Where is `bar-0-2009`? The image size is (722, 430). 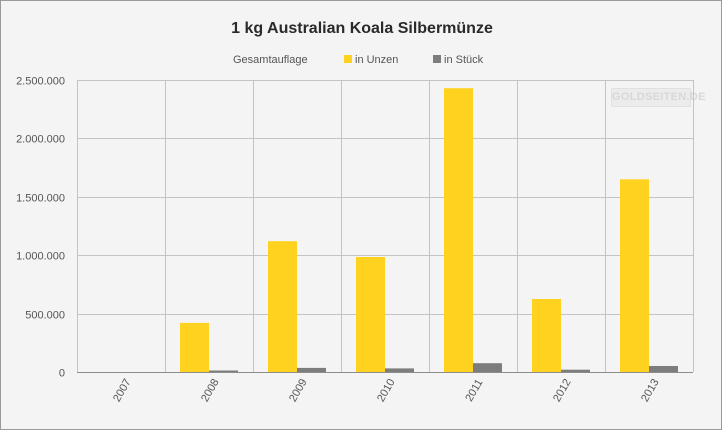 bar-0-2009 is located at coordinates (282, 306).